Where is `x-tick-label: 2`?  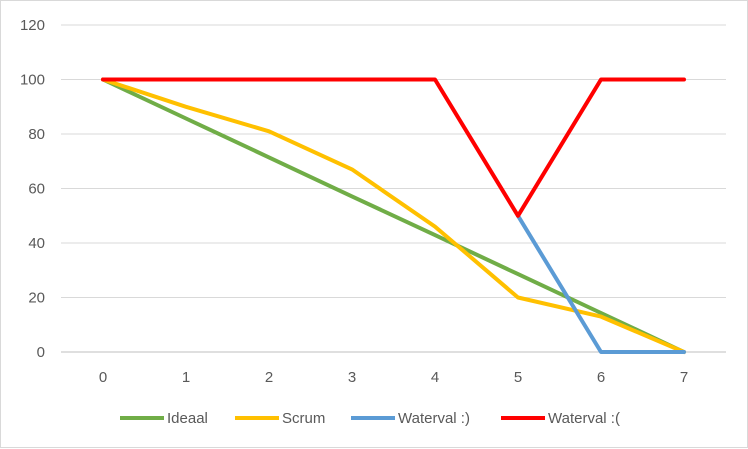 x-tick-label: 2 is located at coordinates (269, 377).